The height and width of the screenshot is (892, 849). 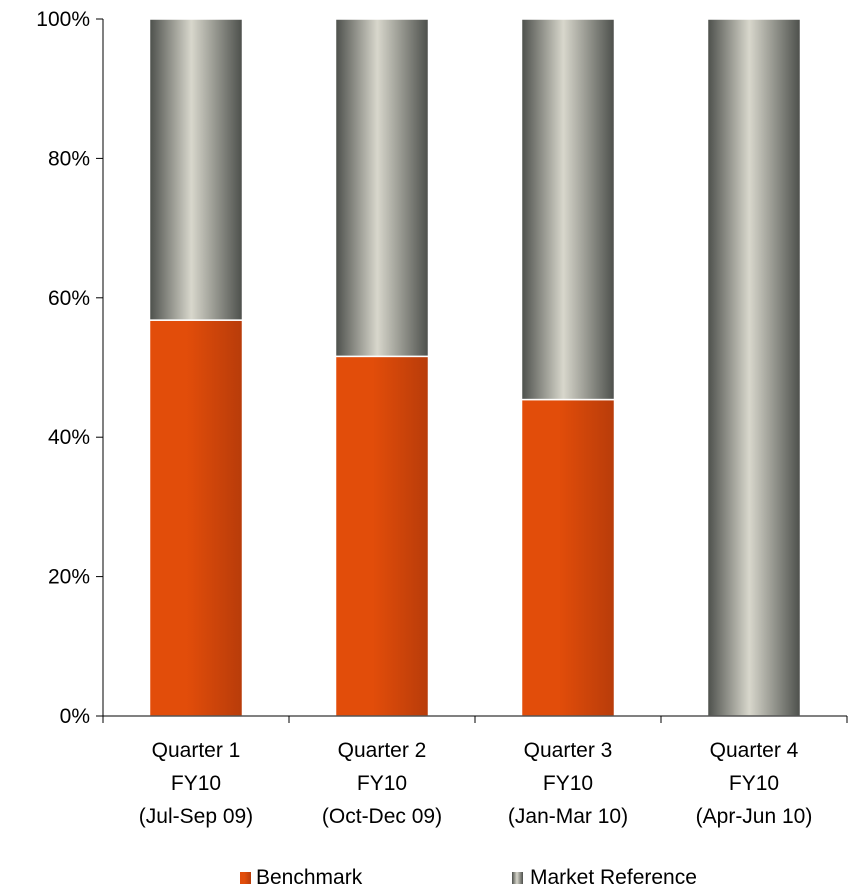 I want to click on y-tick-label: 100%, so click(x=63, y=19).